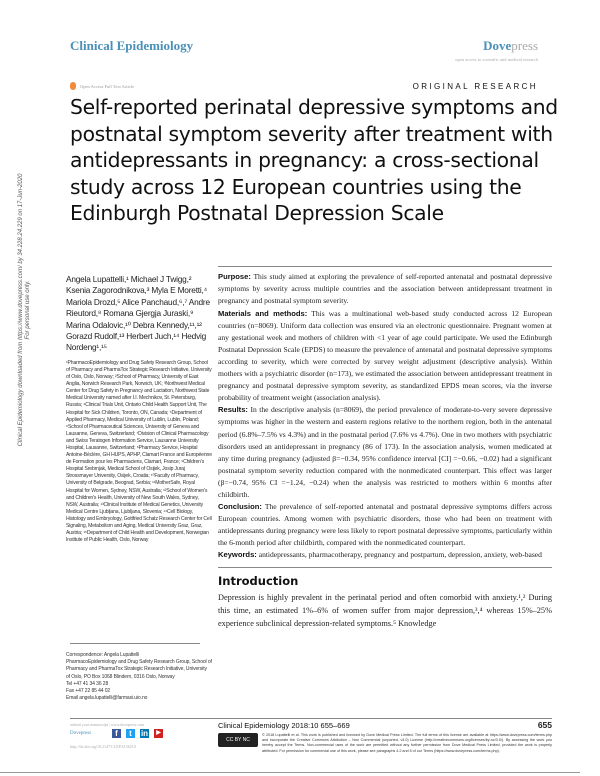 The height and width of the screenshot is (776, 600). Describe the element at coordinates (385, 567) in the screenshot. I see `abstract-bottom-divider` at that location.